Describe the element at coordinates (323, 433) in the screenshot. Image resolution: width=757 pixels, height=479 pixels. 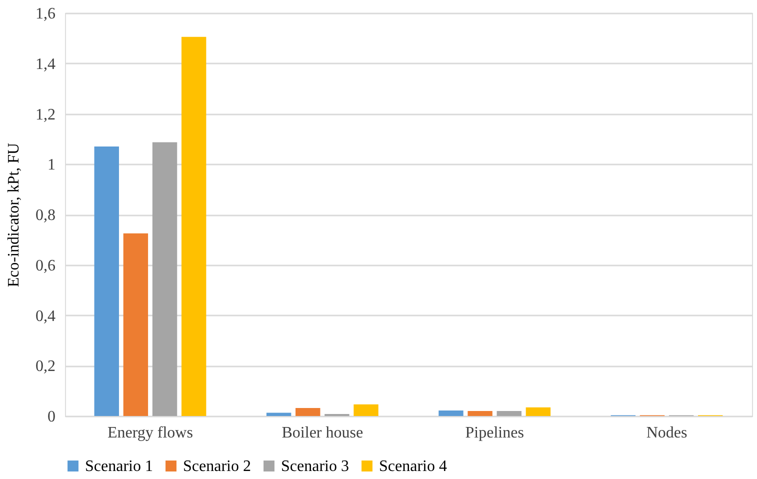
I see `x-tick-label: Boiler house` at that location.